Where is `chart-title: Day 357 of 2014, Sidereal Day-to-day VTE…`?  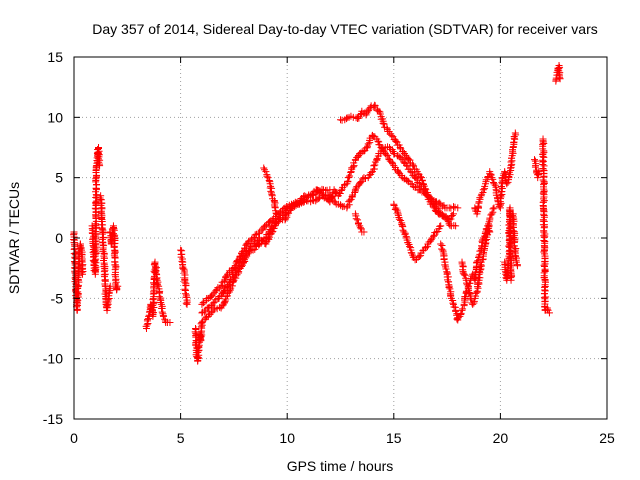 chart-title: Day 357 of 2014, Sidereal Day-to-day VTE… is located at coordinates (345, 29).